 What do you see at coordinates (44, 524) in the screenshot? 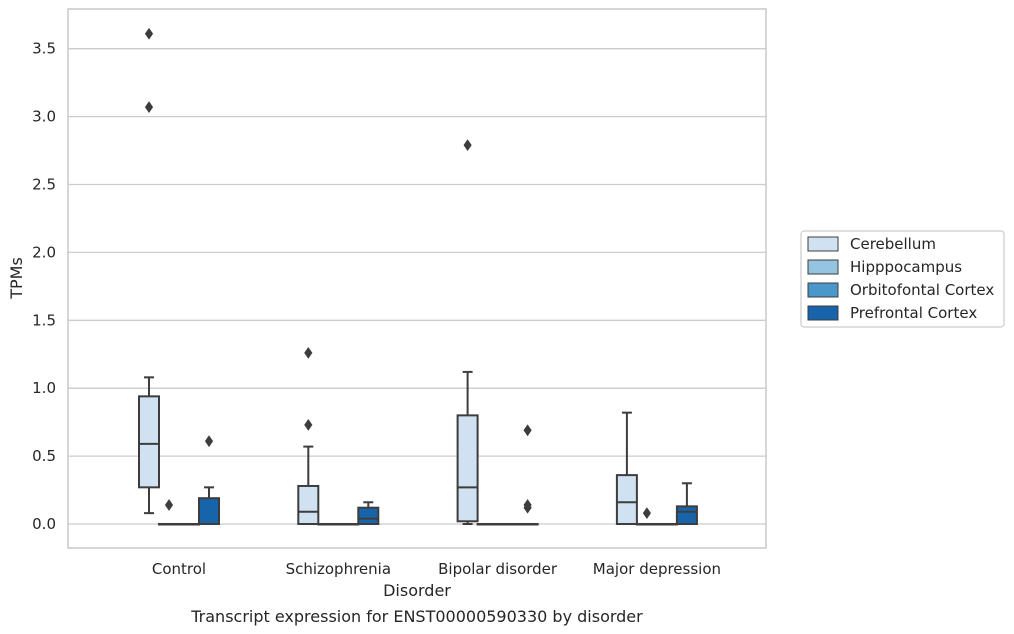
I see `y-tick-label: 0.0` at bounding box center [44, 524].